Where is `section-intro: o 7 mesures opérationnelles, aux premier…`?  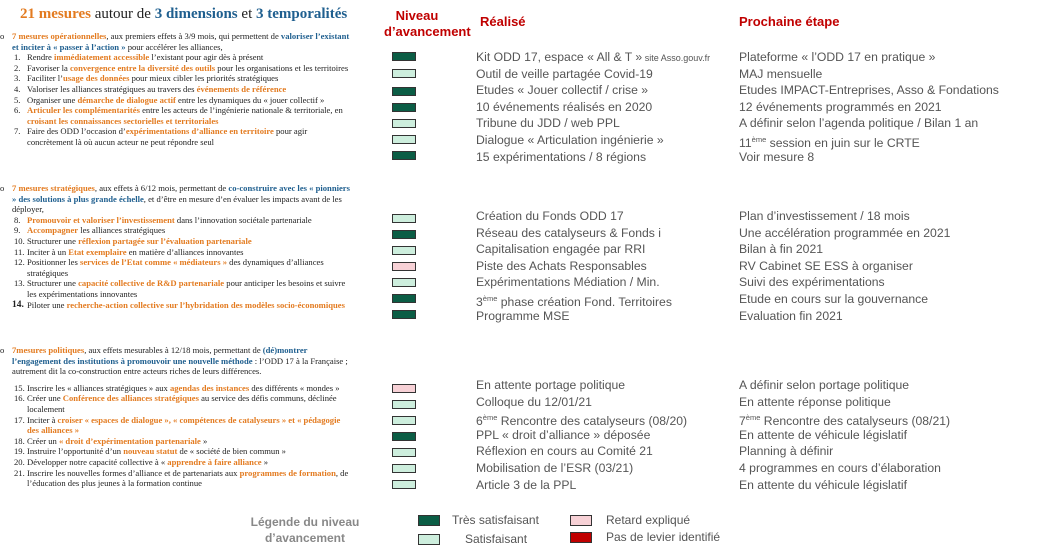
section-intro: o 7 mesures opérationnelles, aux premier… is located at coordinates (176, 41).